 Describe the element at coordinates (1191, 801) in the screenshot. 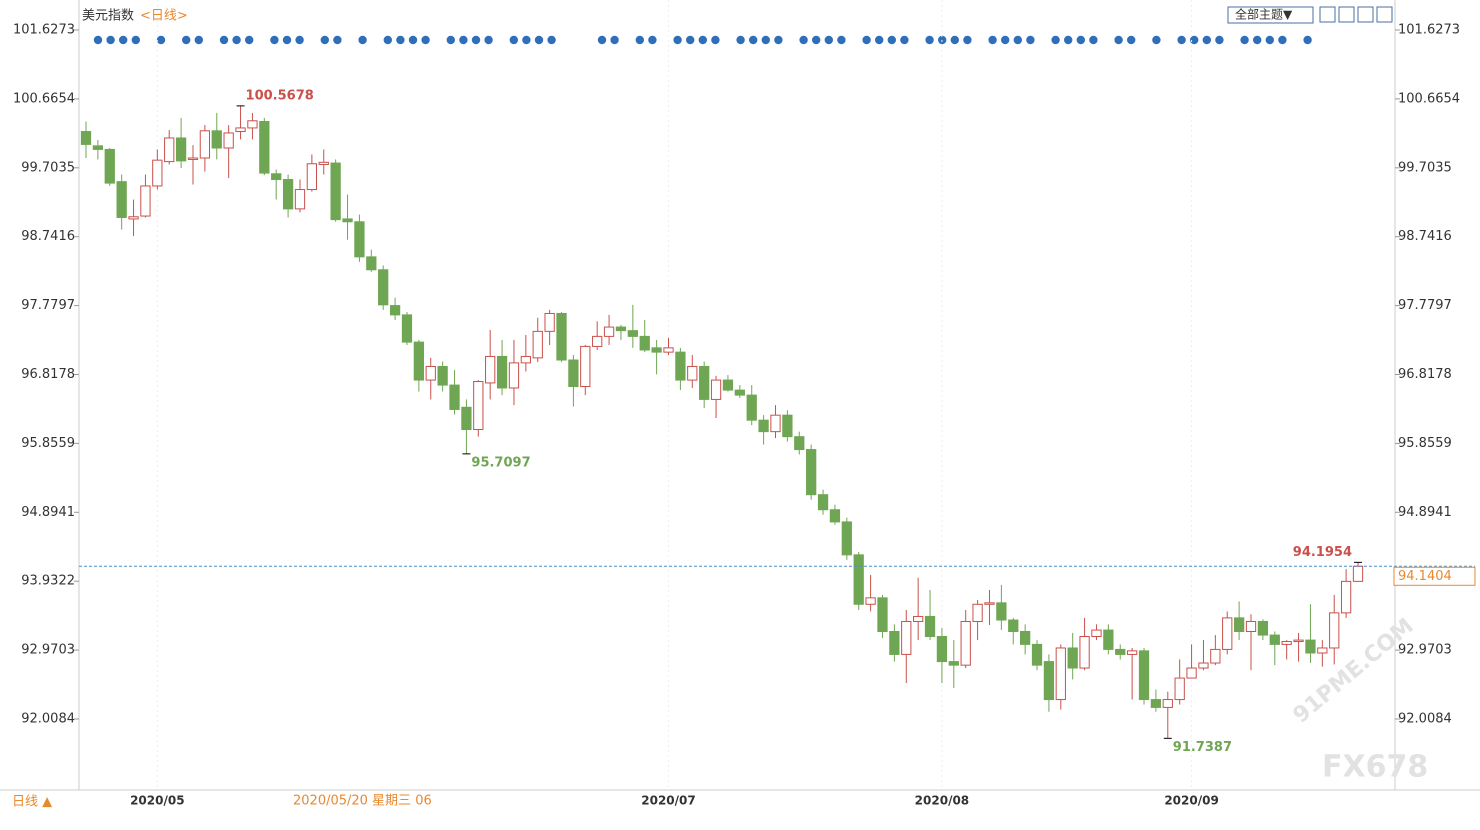

I see `x-tick-label: 2020/09` at that location.